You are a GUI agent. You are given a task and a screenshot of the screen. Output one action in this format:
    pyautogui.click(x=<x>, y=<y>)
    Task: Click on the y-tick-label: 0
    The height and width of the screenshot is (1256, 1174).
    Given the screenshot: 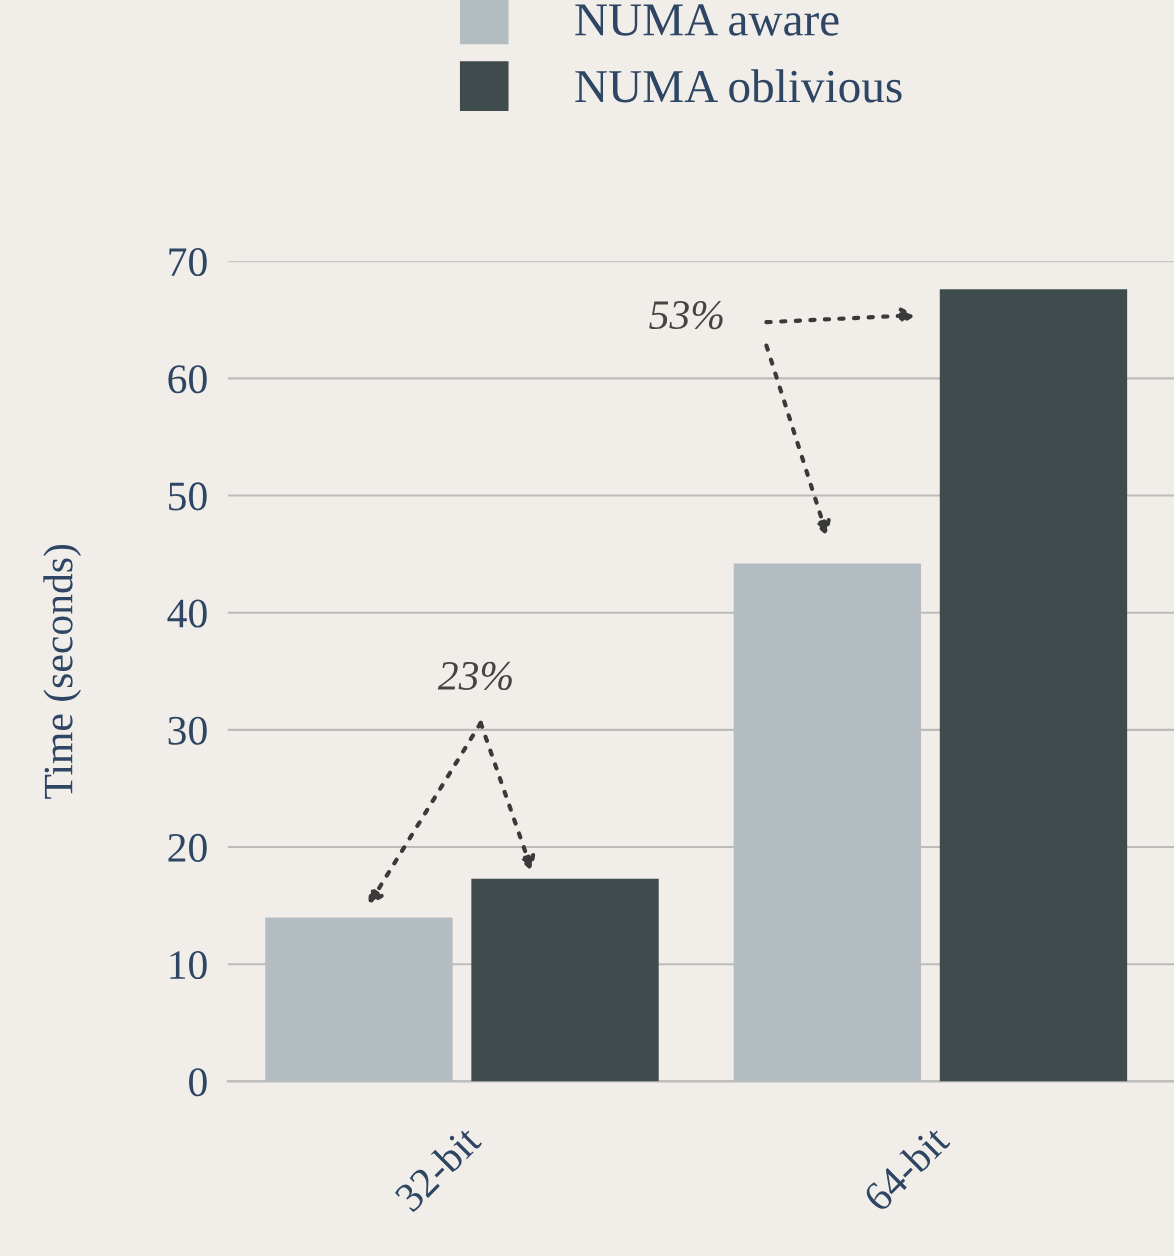 What is the action you would take?
    pyautogui.click(x=198, y=1082)
    